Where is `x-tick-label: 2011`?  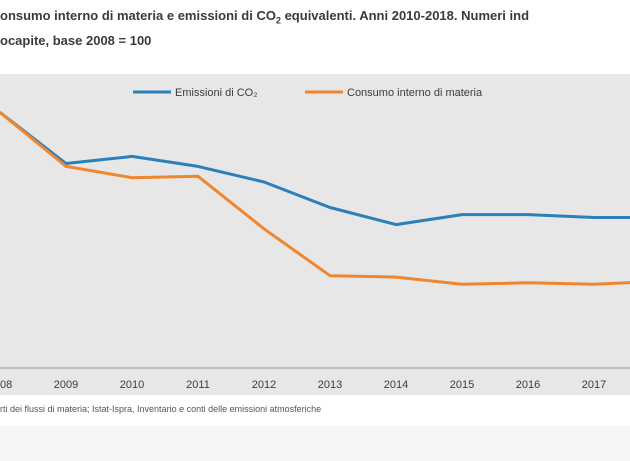
x-tick-label: 2011 is located at coordinates (198, 385).